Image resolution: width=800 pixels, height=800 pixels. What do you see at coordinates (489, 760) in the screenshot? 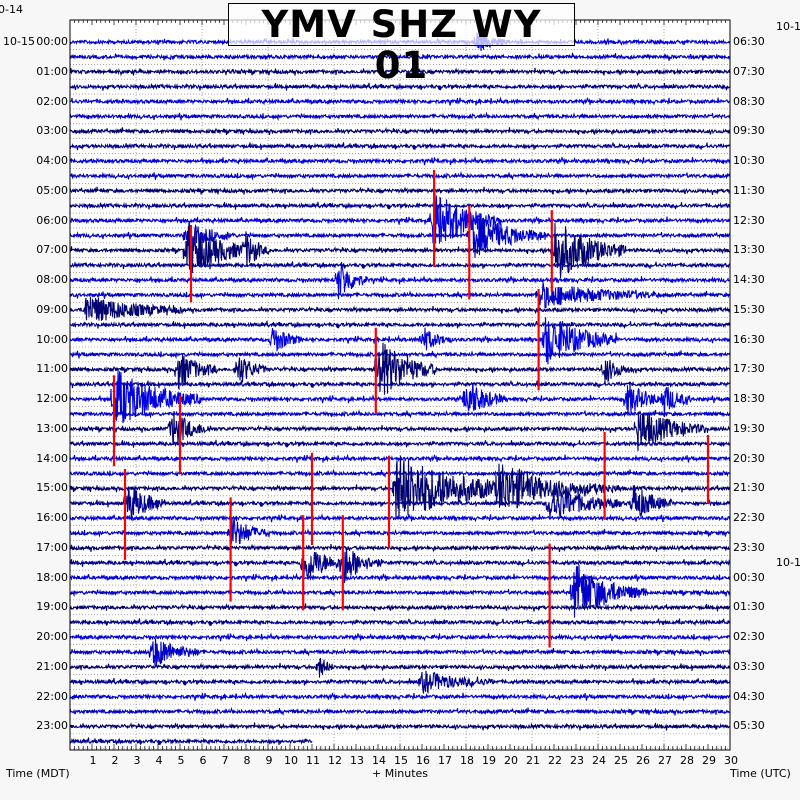
I see `x-tick-label: 19` at bounding box center [489, 760].